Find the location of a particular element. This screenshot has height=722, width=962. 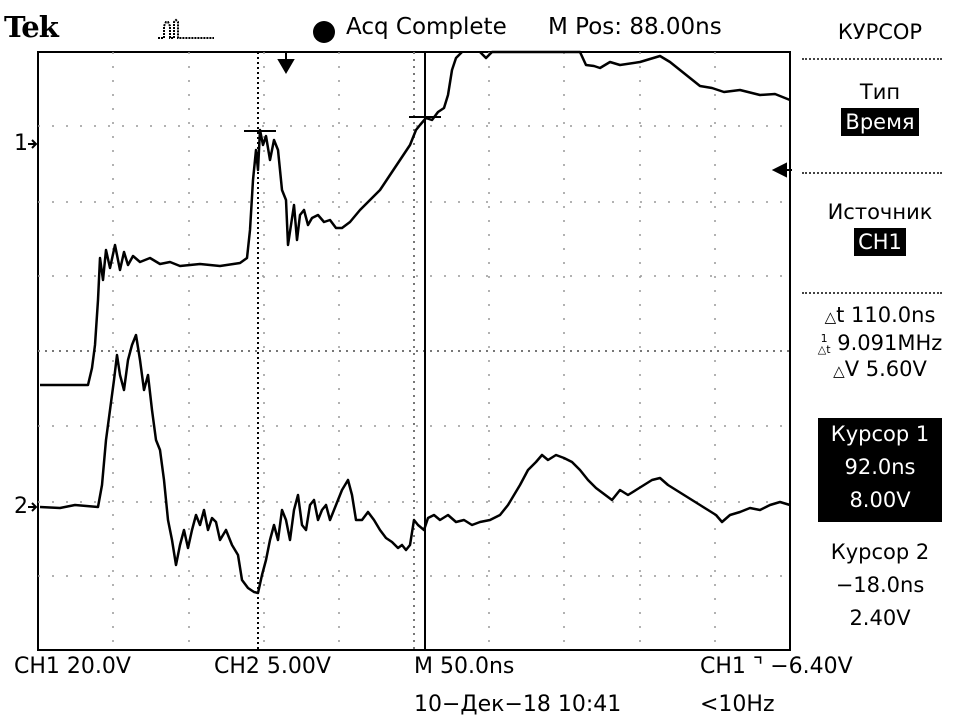

delta-t-icon: △ is located at coordinates (830, 317).